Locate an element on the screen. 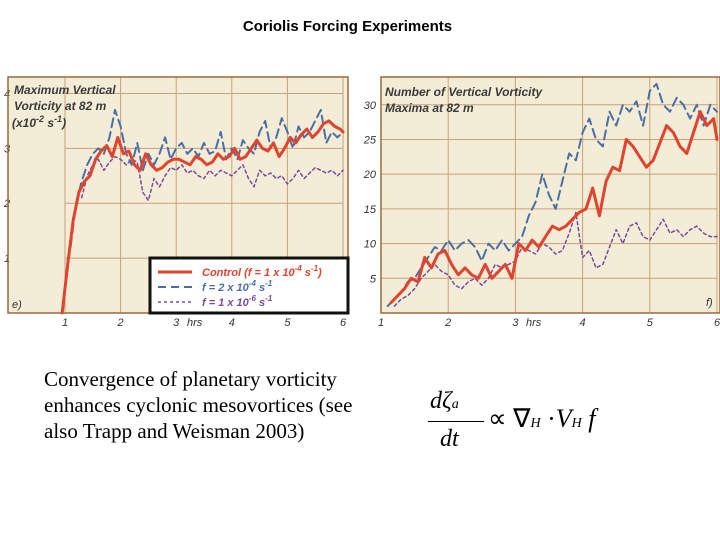 Image resolution: width=720 pixels, height=540 pixels. e-x-tick-4: 4 is located at coordinates (232, 323).